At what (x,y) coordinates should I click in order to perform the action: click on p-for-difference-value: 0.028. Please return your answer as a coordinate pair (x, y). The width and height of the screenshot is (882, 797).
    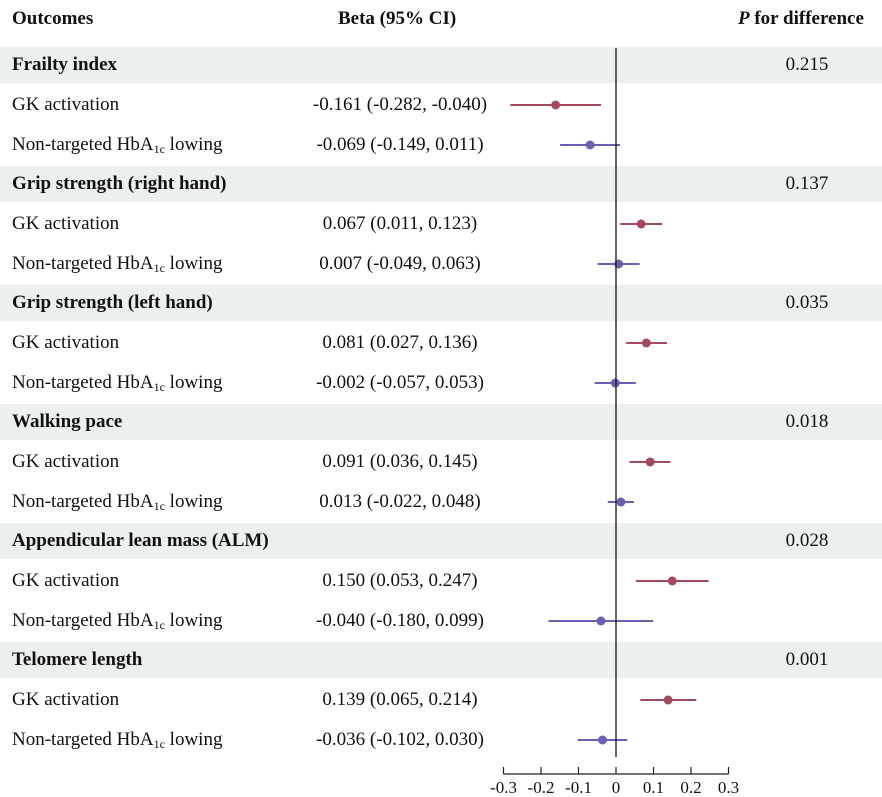
    Looking at the image, I should click on (807, 540).